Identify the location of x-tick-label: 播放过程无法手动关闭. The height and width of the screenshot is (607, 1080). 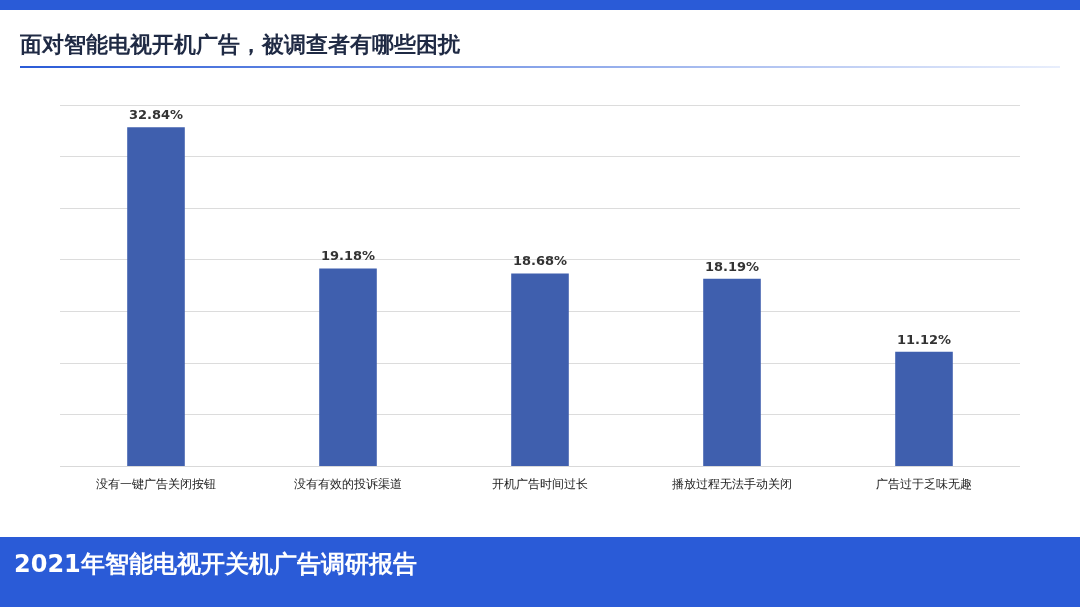
(732, 483).